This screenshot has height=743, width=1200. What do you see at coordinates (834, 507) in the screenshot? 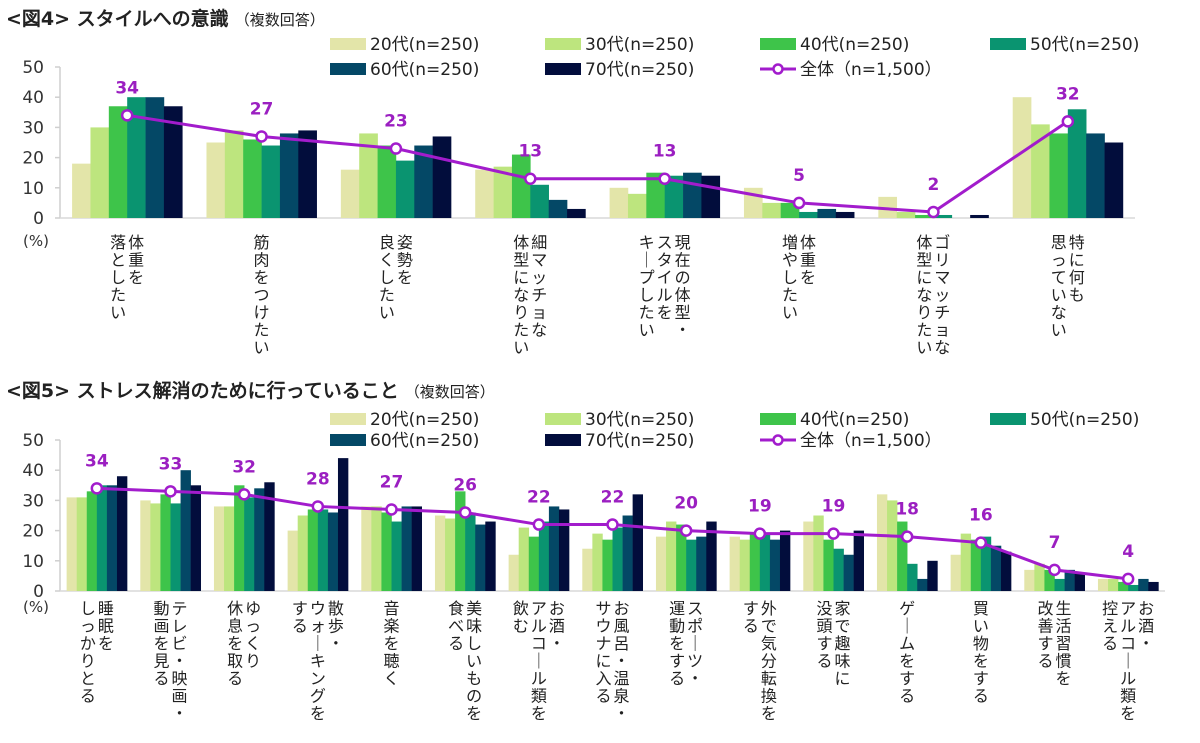
I see `total-data-label: 19` at bounding box center [834, 507].